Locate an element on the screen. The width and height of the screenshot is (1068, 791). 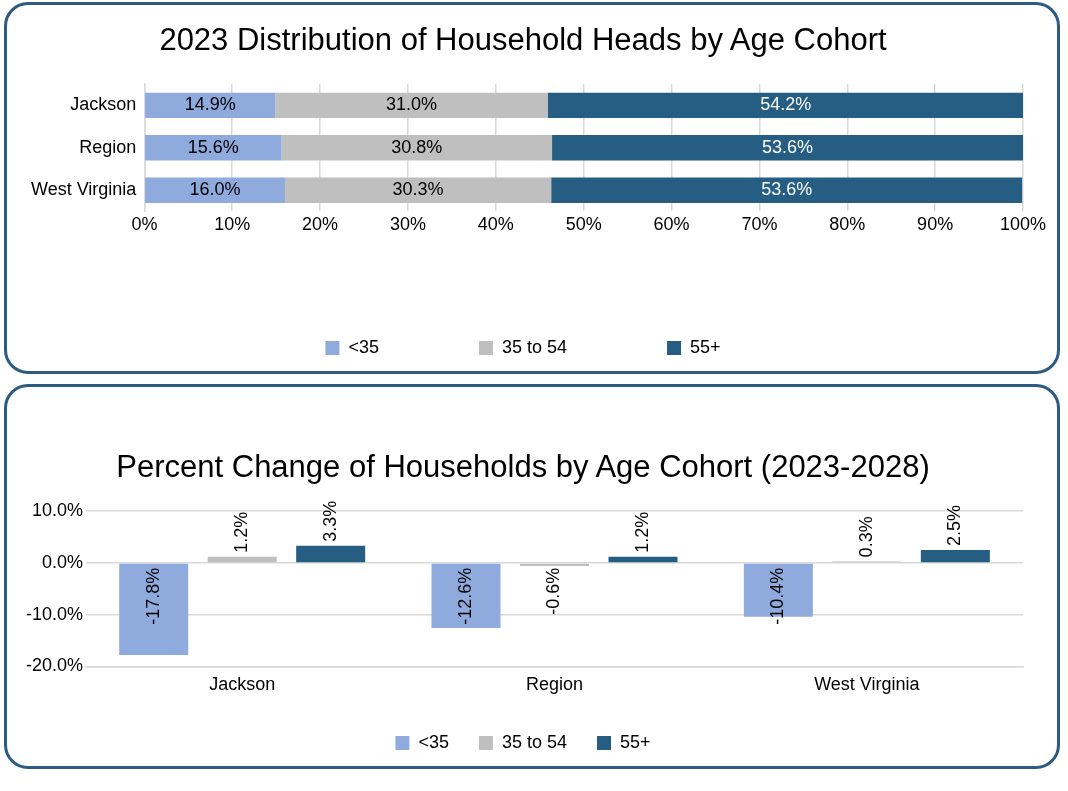
data-label: -12.6% is located at coordinates (464, 596).